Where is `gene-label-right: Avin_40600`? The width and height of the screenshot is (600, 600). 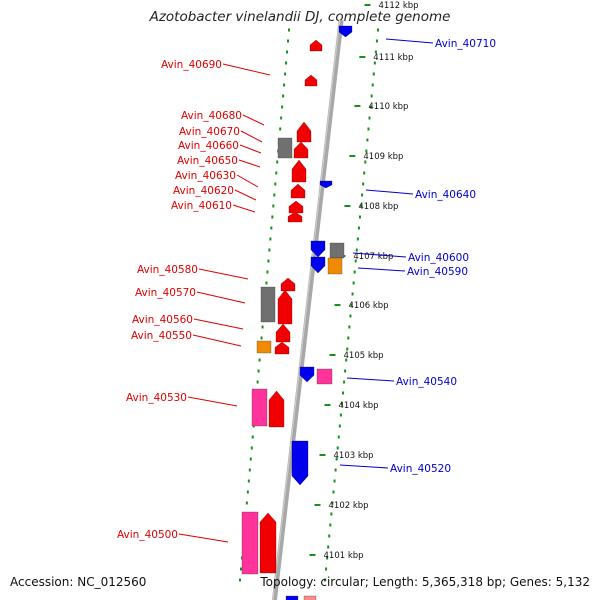 gene-label-right: Avin_40600 is located at coordinates (438, 258).